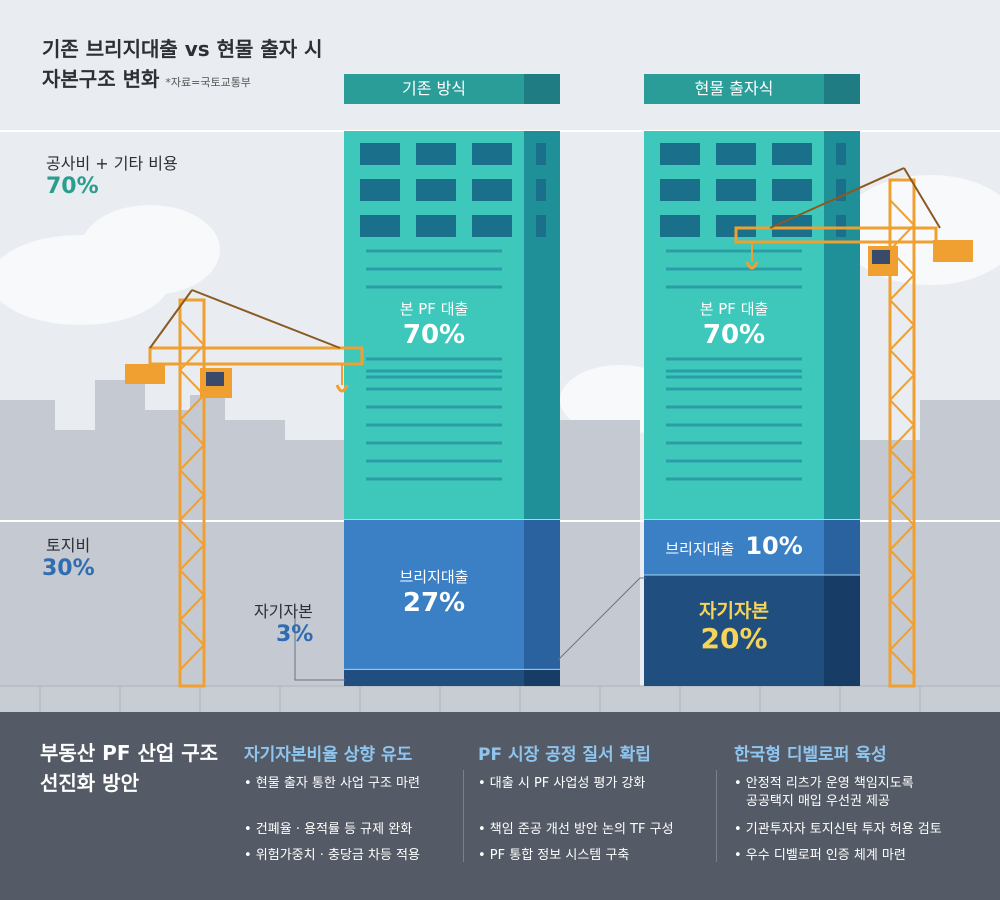  I want to click on header-existing: 기존 방식, so click(434, 88).